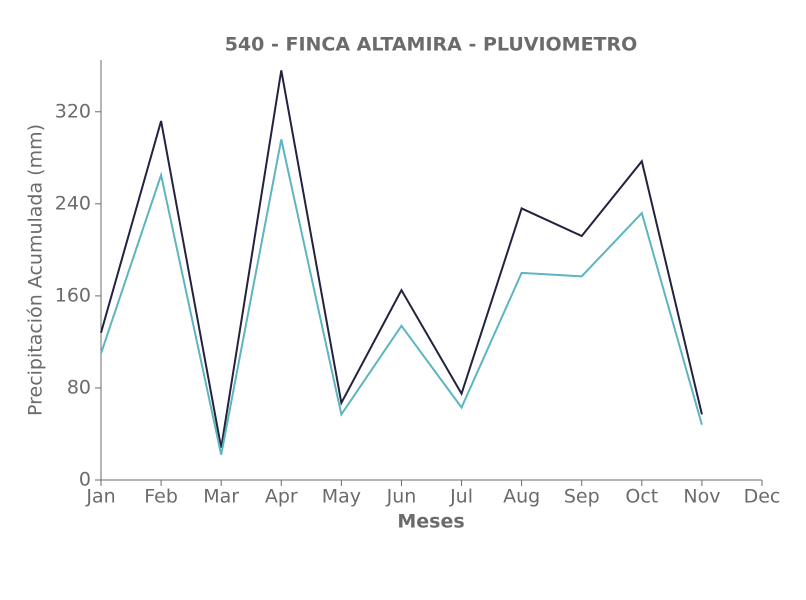 The height and width of the screenshot is (600, 806). What do you see at coordinates (79, 387) in the screenshot?
I see `y-tick-label: 80` at bounding box center [79, 387].